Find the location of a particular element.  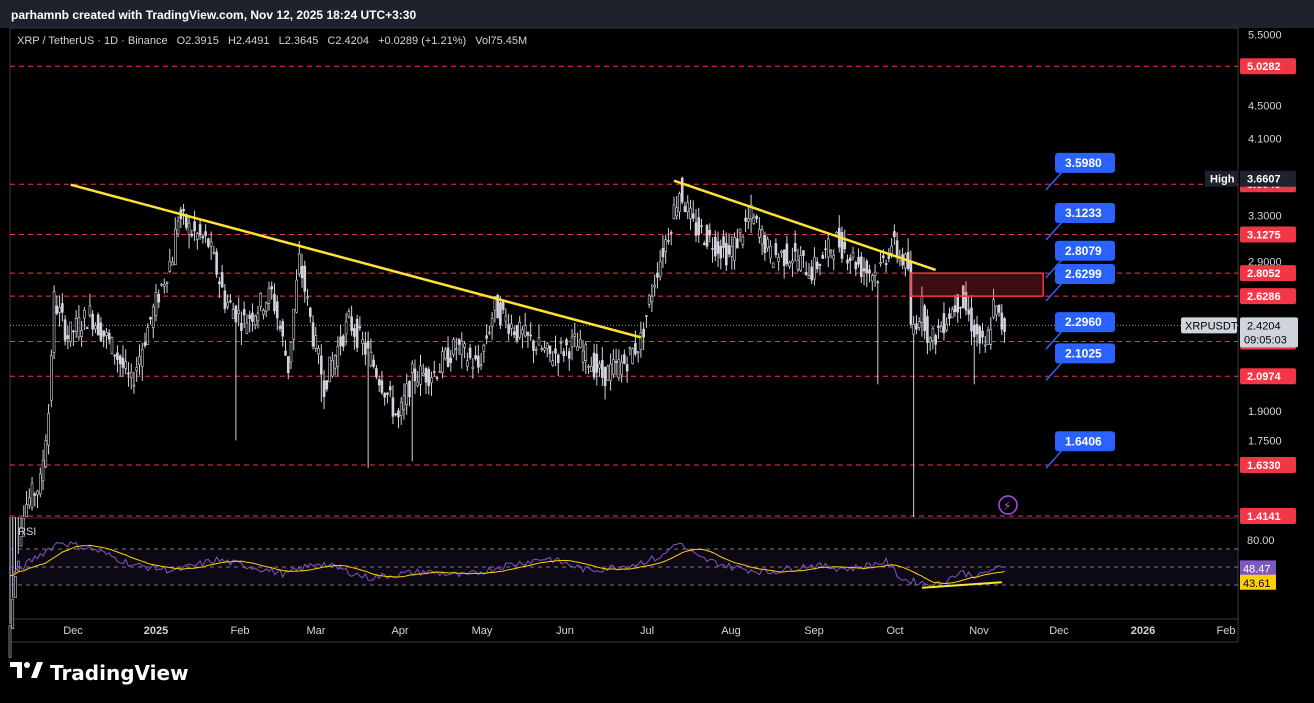

symbol-tag is located at coordinates (1209, 325).